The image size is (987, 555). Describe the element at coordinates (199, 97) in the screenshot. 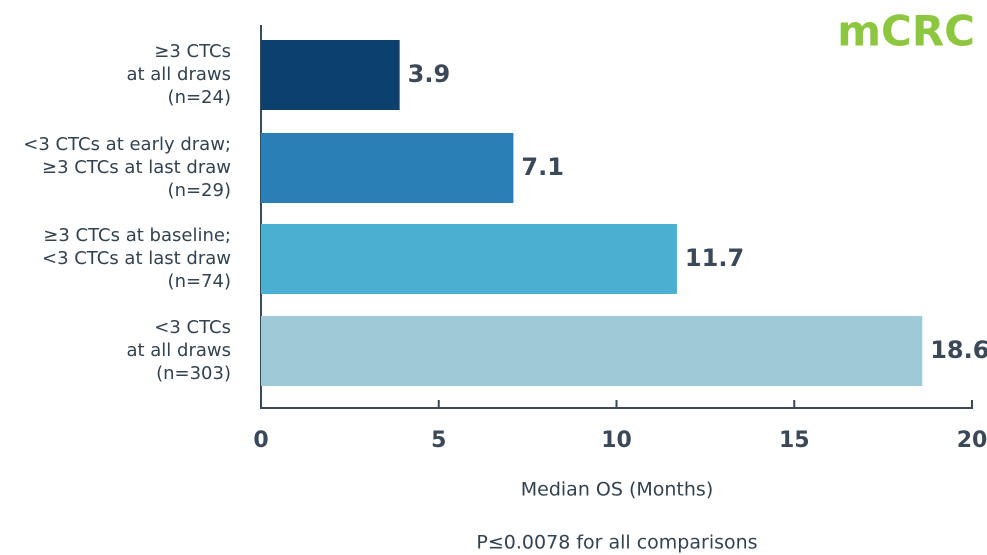

I see `category-label: (n=24)` at that location.